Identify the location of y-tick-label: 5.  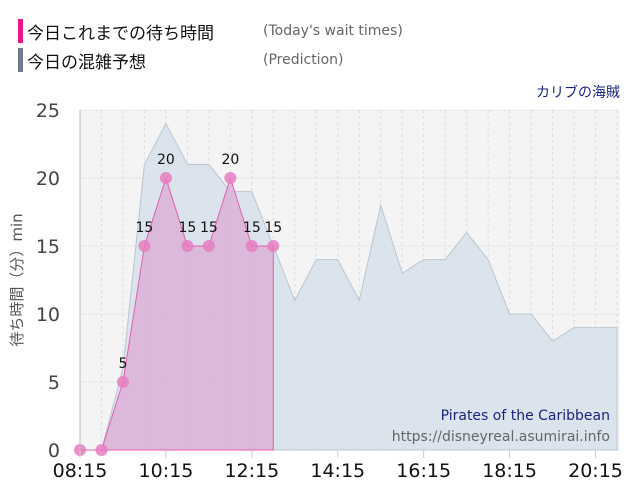
(54, 383).